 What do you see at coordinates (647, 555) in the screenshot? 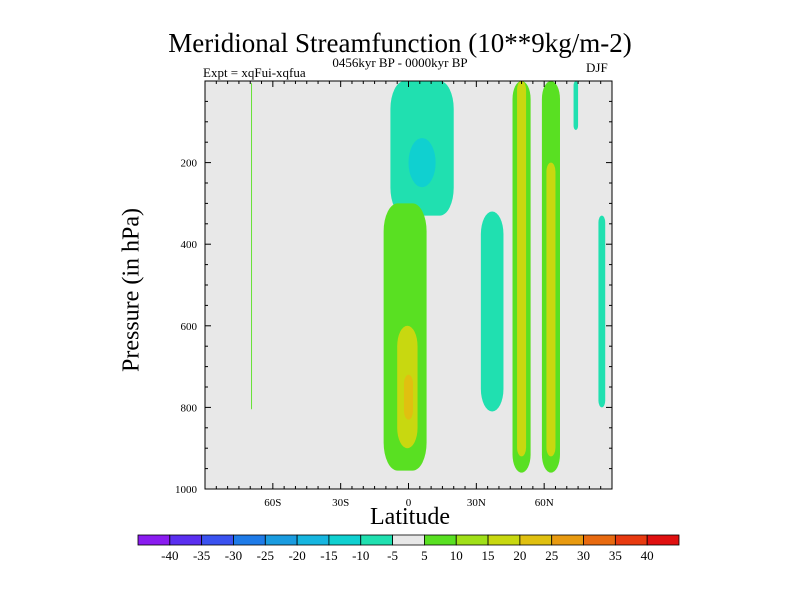
I see `colorbar-label: 40` at bounding box center [647, 555].